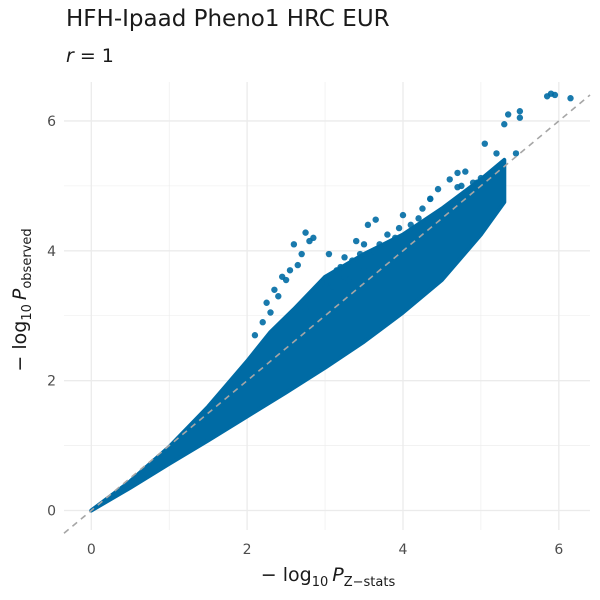 This screenshot has width=600, height=600. What do you see at coordinates (70, 56) in the screenshot?
I see `subtitle-variable: r` at bounding box center [70, 56].